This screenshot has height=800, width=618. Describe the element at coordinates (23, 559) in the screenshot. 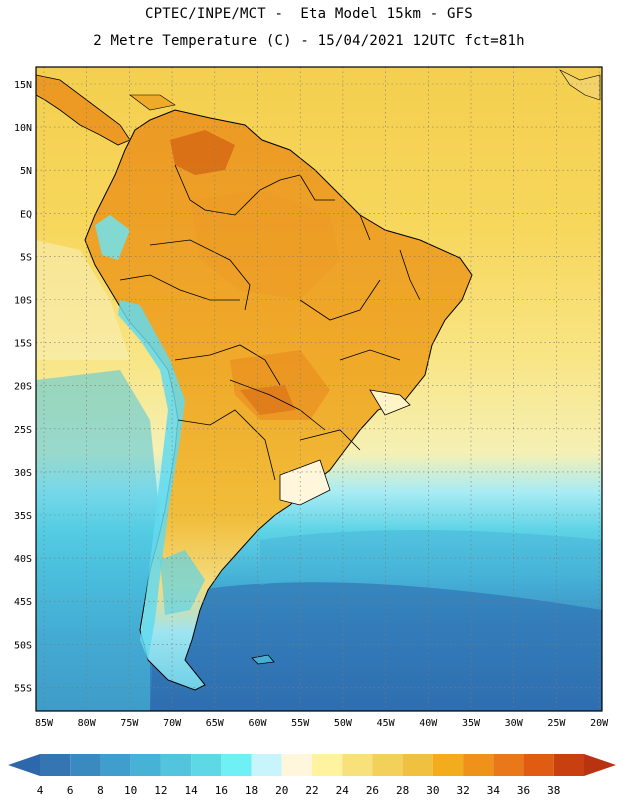

I see `latitude-label: 40S` at that location.